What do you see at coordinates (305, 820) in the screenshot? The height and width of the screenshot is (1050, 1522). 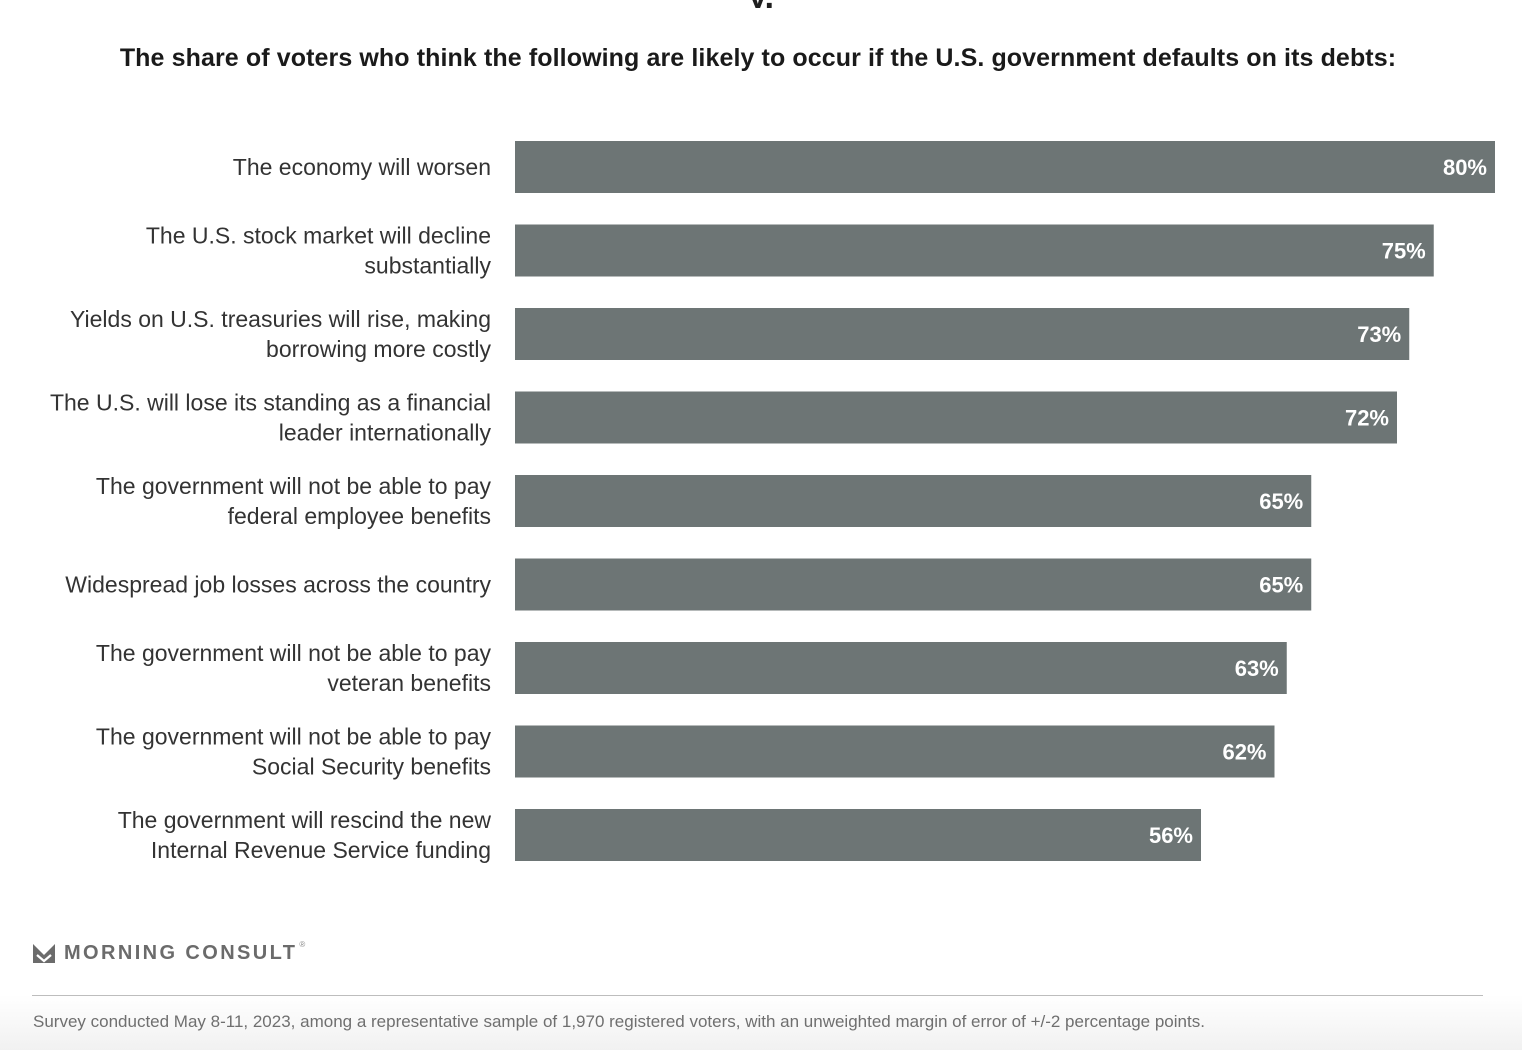 I see `category-label-line: The government will rescind the new` at bounding box center [305, 820].